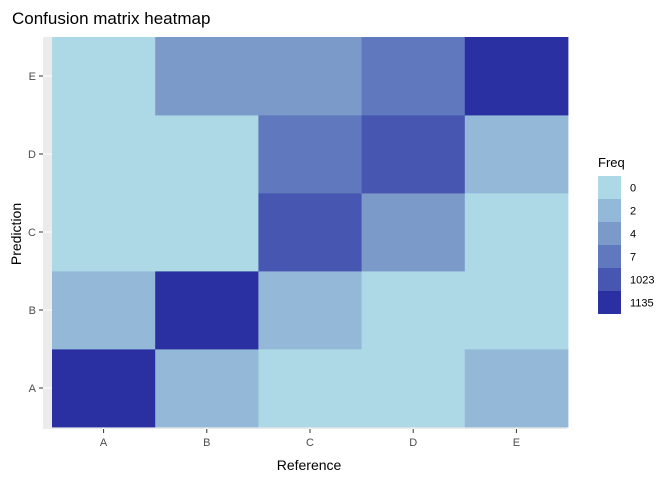 This screenshot has width=672, height=480. What do you see at coordinates (516, 154) in the screenshot?
I see `heatmap-cell-d-e` at bounding box center [516, 154].